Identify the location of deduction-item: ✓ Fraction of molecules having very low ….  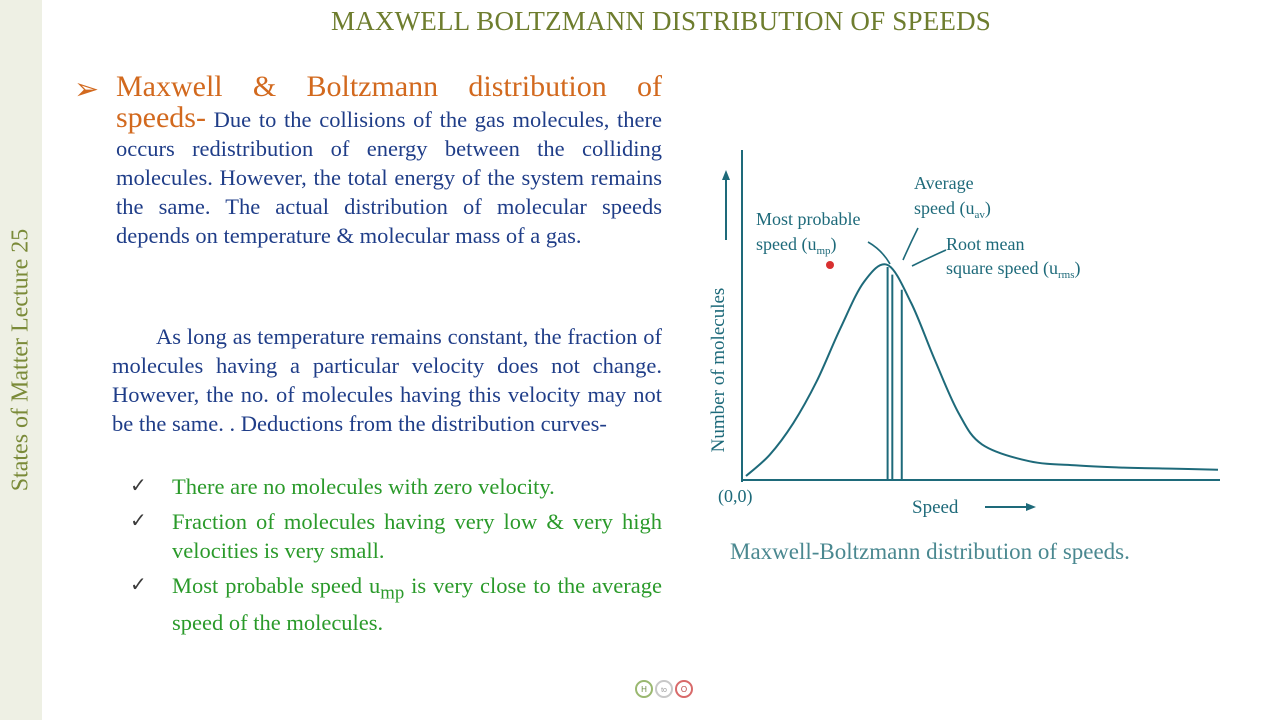
(396, 536).